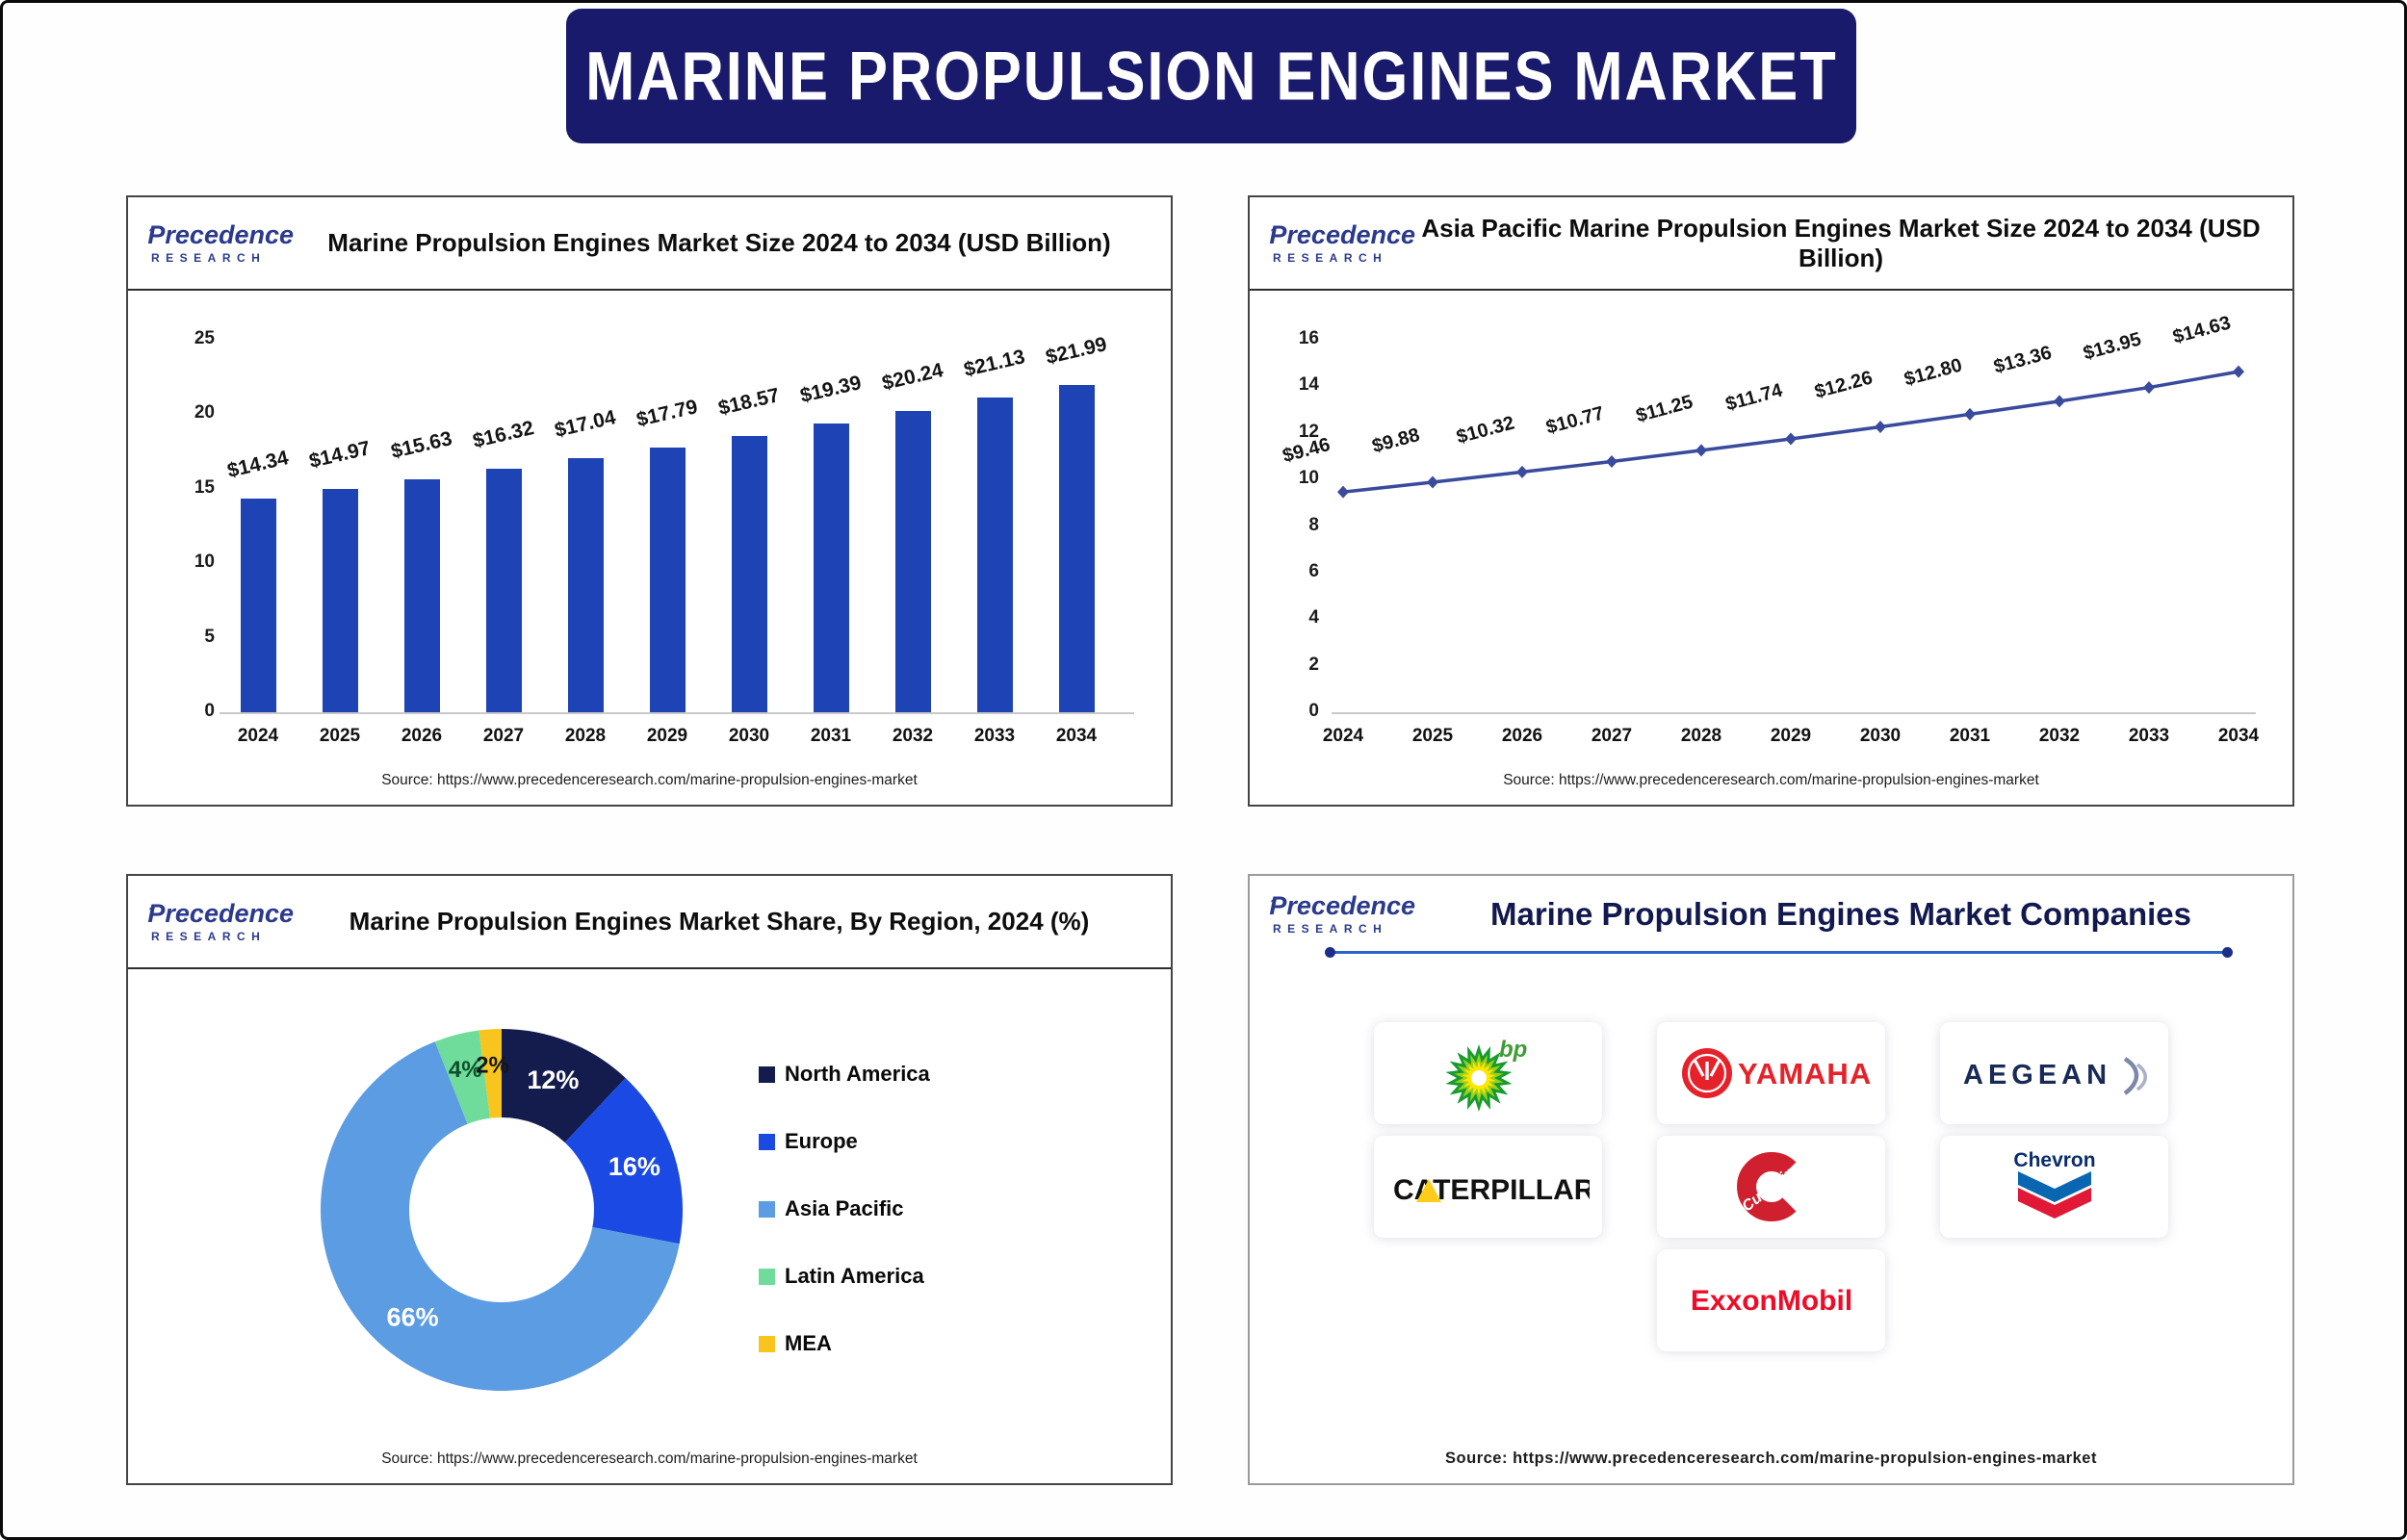  Describe the element at coordinates (1491, 1190) in the screenshot. I see `company-logo-caterpillar: CATERPILLAR` at that location.